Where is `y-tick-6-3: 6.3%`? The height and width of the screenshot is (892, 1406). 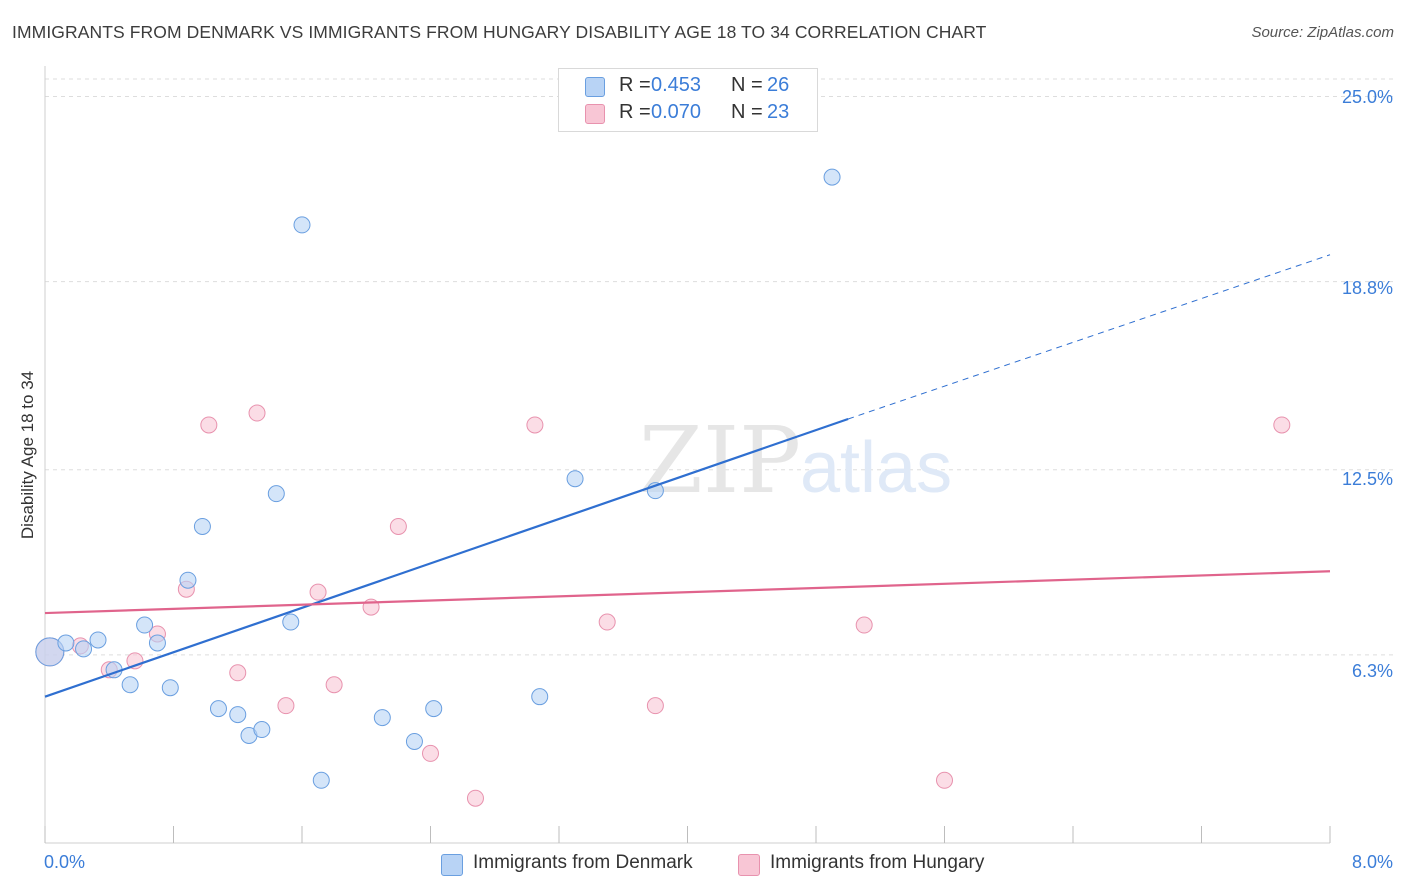
y-tick-6-3: 6.3% is located at coordinates (1372, 671).